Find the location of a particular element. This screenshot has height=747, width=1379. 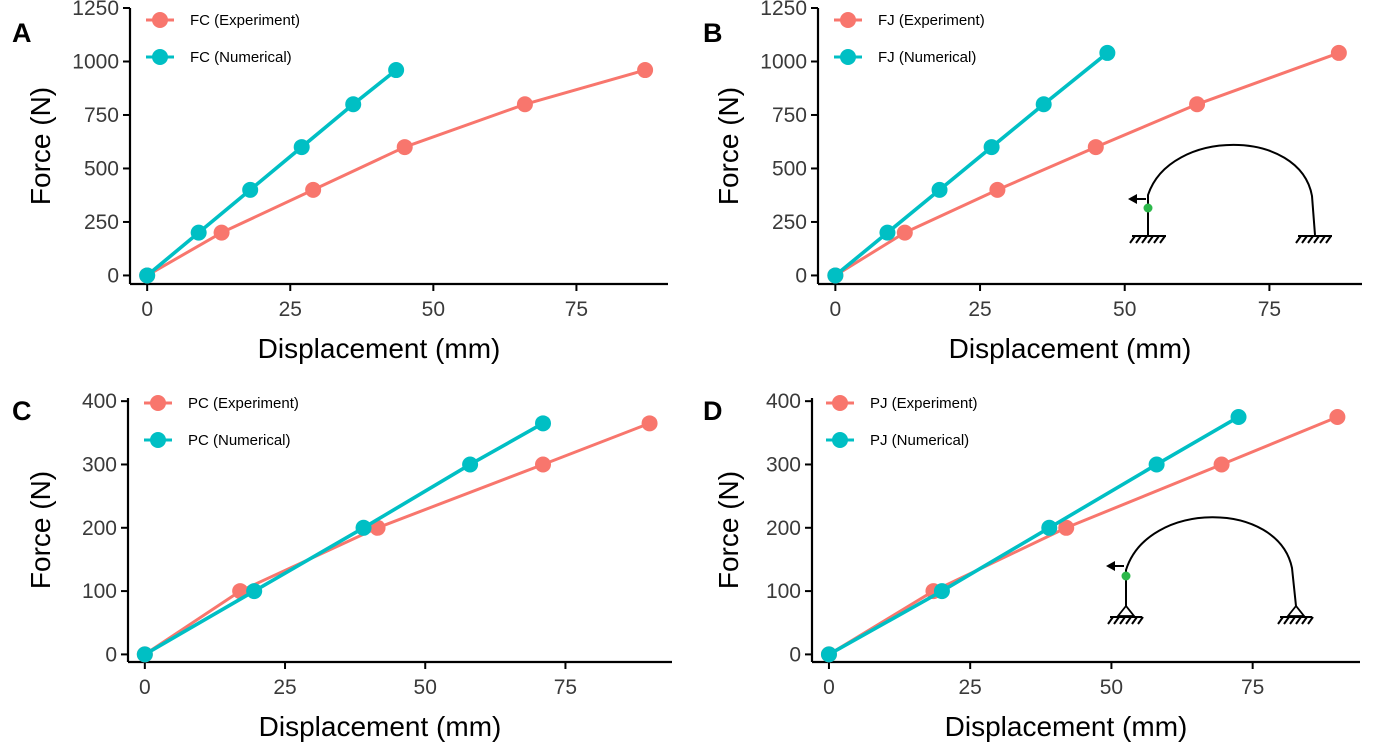

y-tick-label: 250 is located at coordinates (101, 222).